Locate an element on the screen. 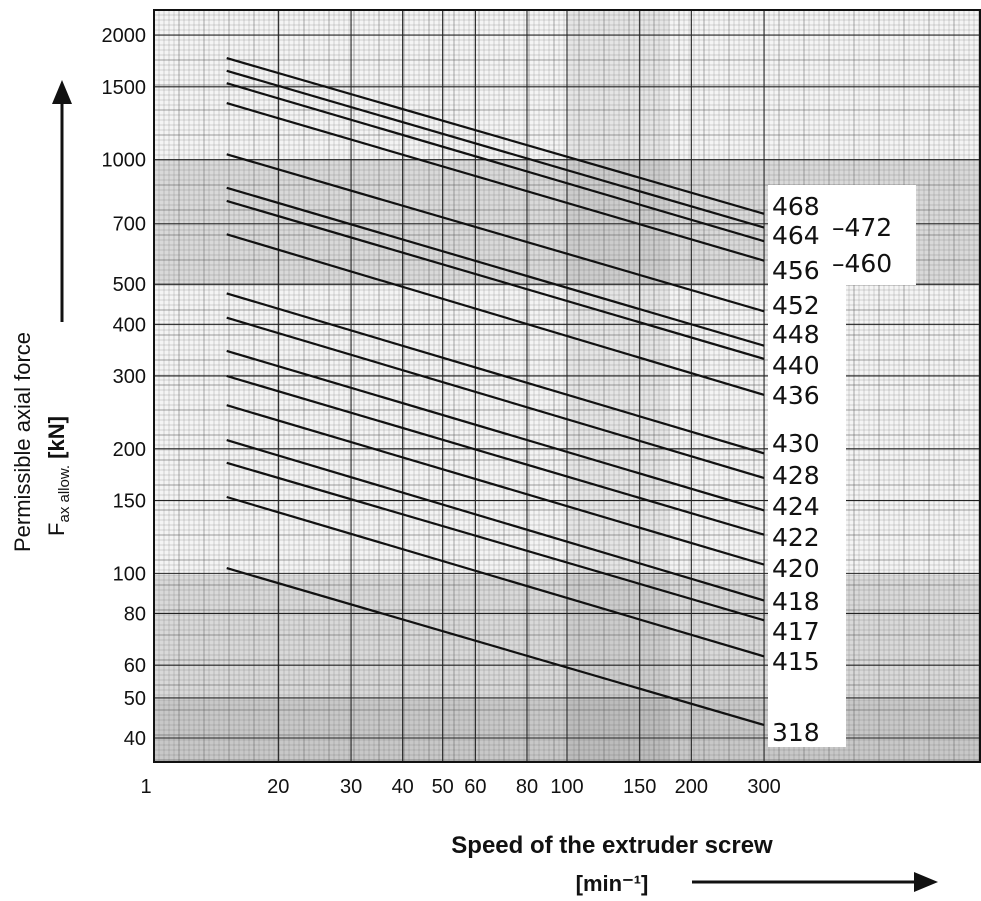 The width and height of the screenshot is (981, 901). y-tick-label-2000: 2000 is located at coordinates (124, 36).